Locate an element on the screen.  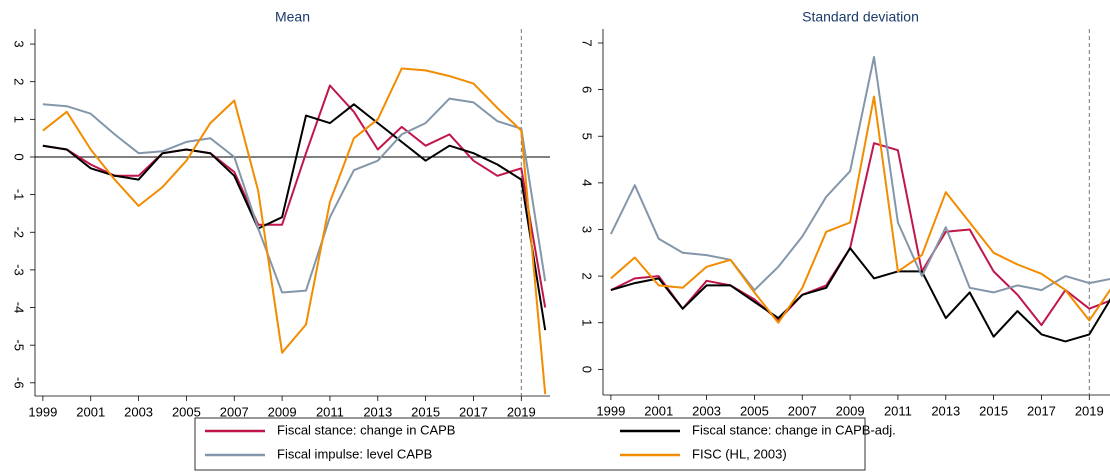
y-tick-label: -6 is located at coordinates (19, 383).